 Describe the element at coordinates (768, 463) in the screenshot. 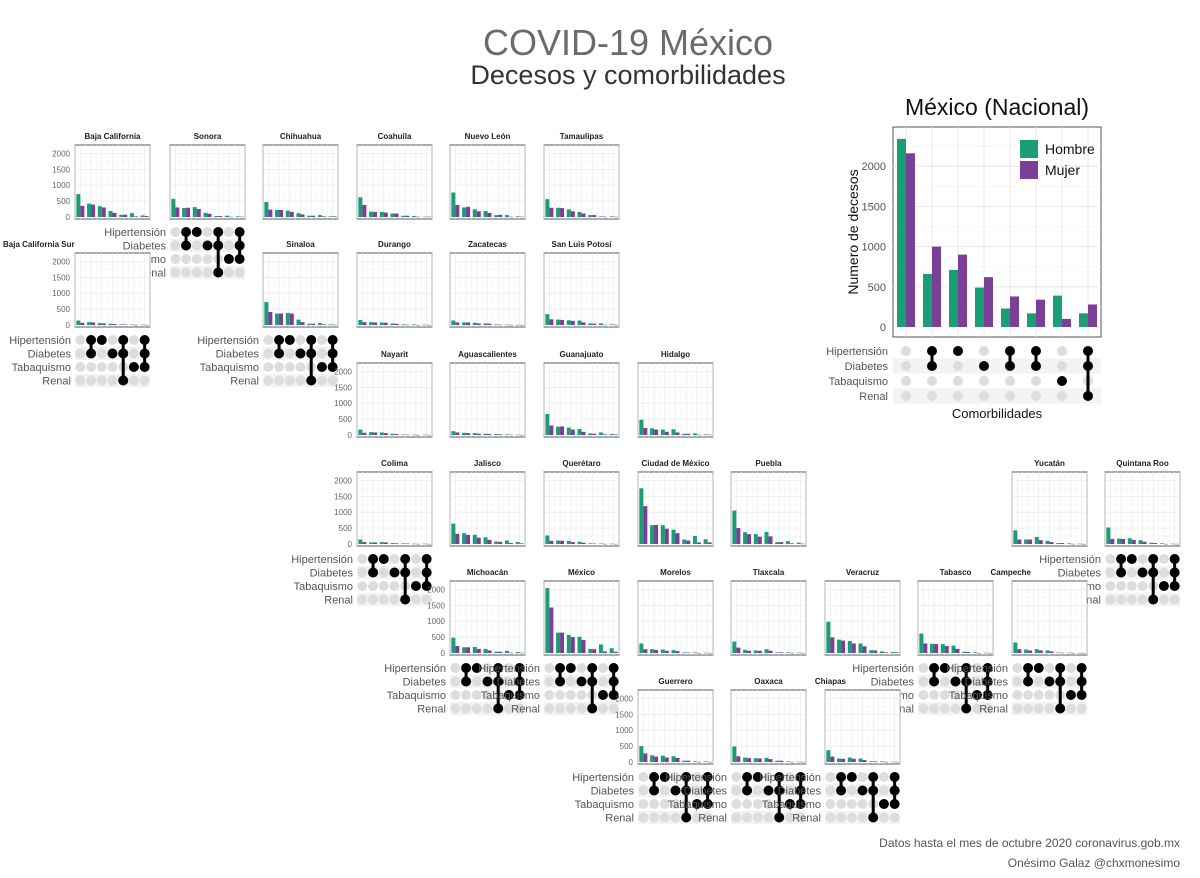

I see `panel-title: Puebla` at that location.